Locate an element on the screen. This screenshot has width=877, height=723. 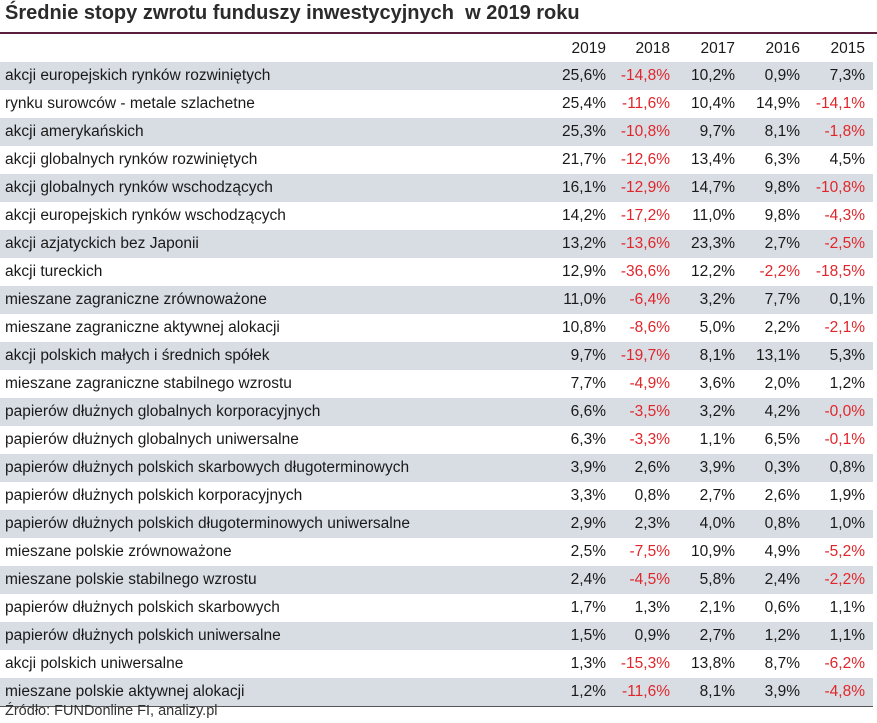
return-value-2018: -3,3% is located at coordinates (650, 439).